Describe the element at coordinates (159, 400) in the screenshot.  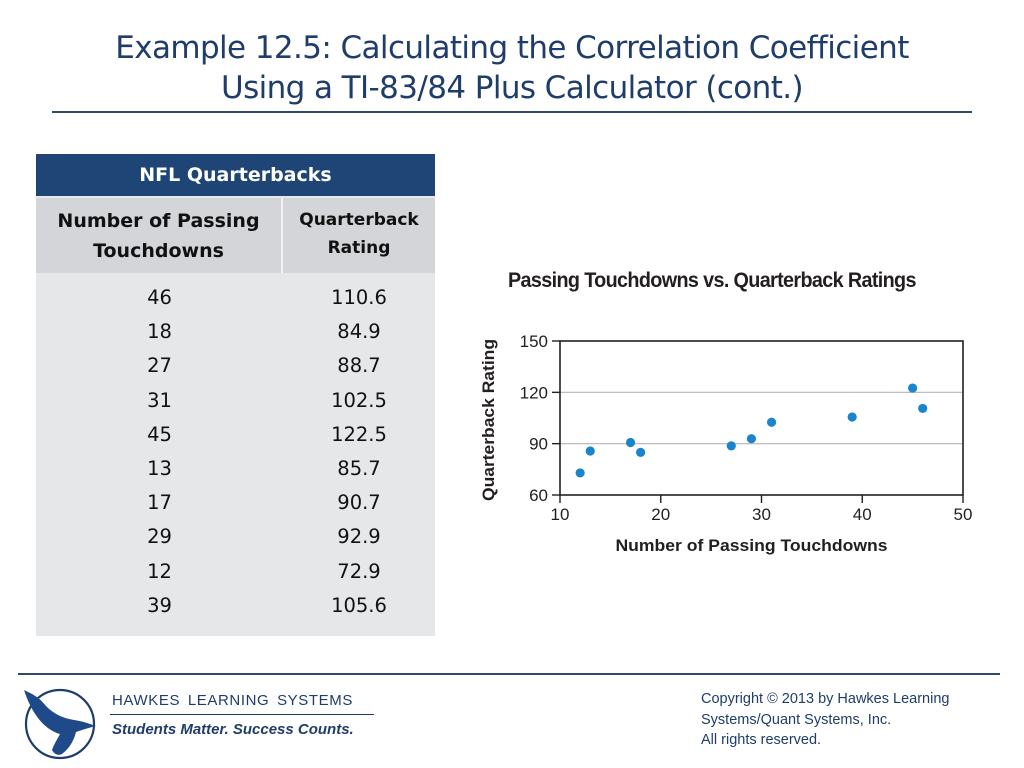
I see `cell-touchdowns: 31` at that location.